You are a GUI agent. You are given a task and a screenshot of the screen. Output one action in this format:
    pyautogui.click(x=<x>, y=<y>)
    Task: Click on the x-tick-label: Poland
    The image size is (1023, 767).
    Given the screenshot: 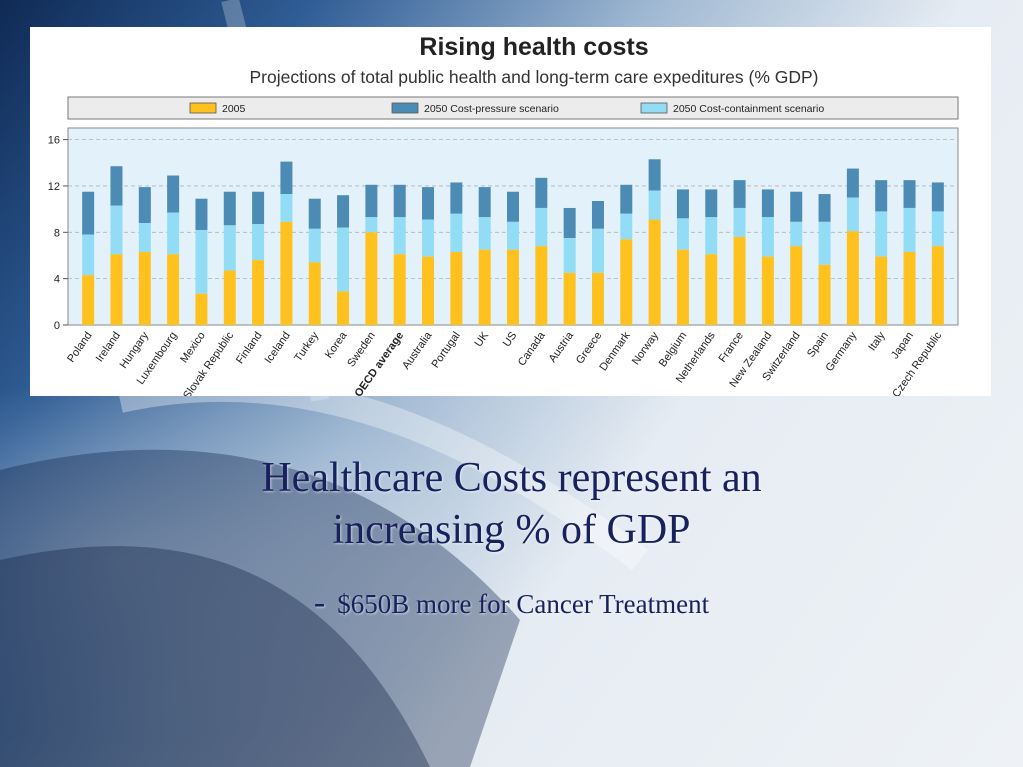 What is the action you would take?
    pyautogui.click(x=79, y=347)
    